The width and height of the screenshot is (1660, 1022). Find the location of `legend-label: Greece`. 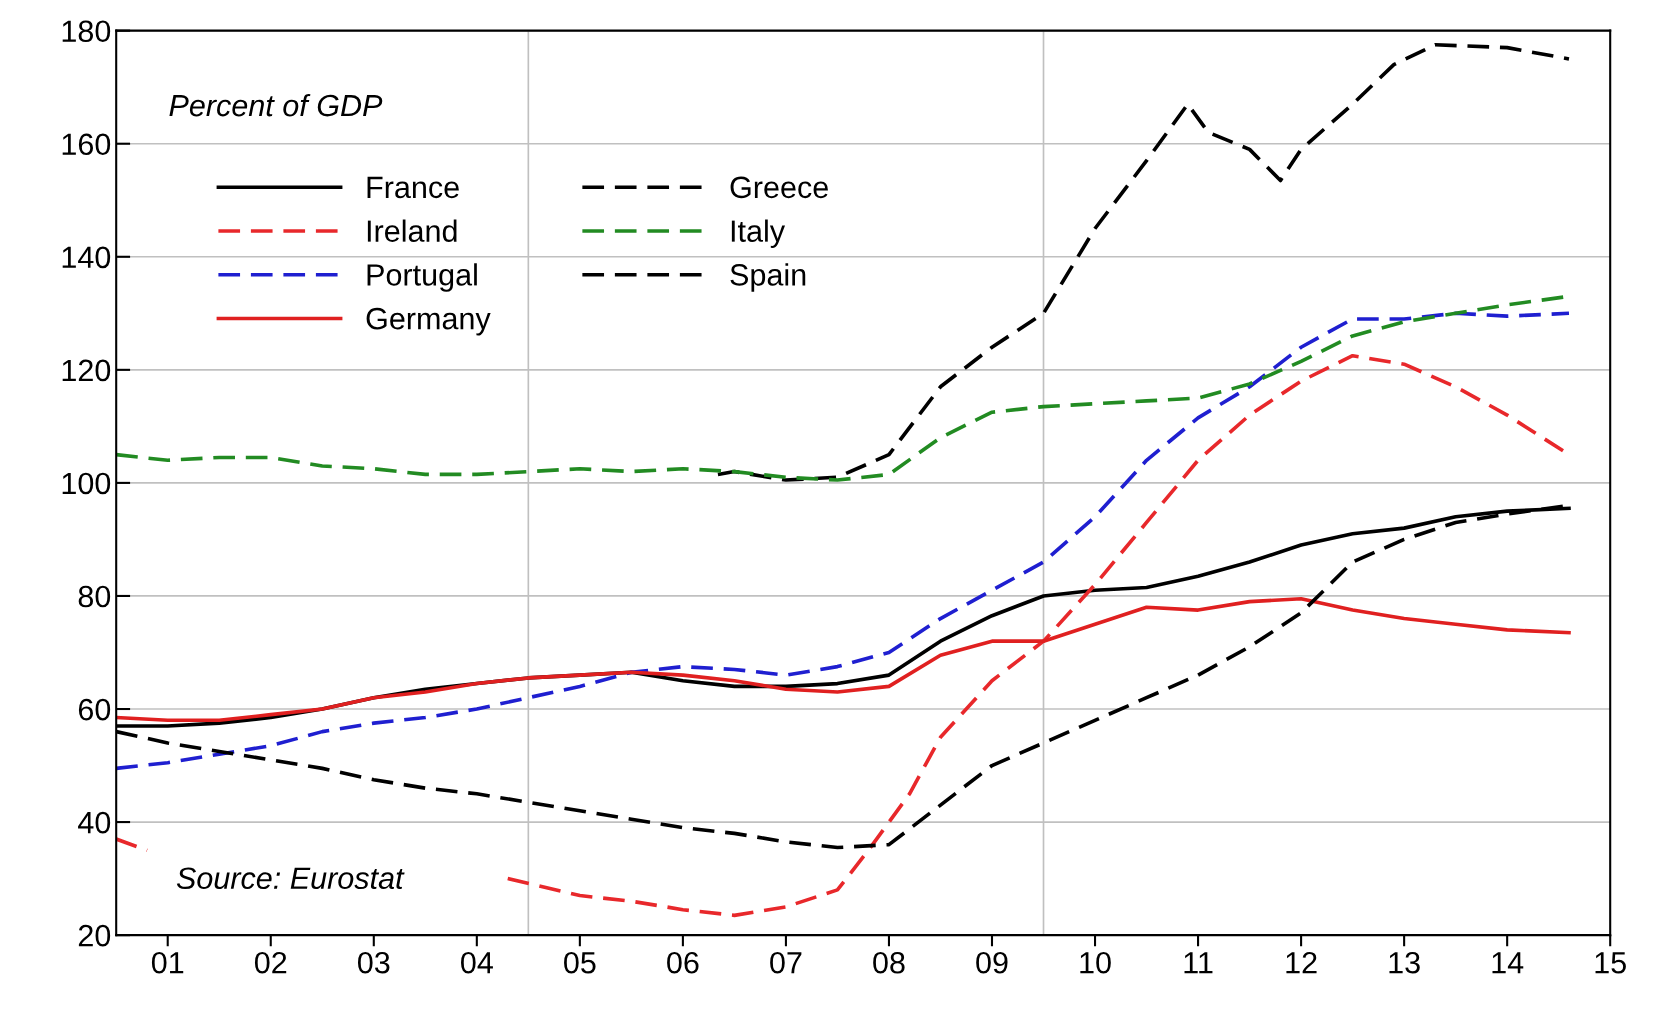

legend-label: Greece is located at coordinates (779, 187).